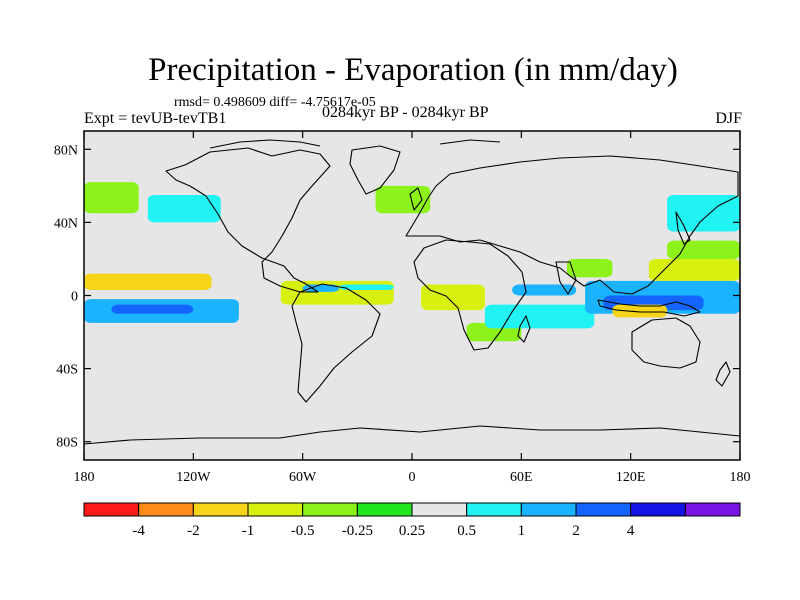  I want to click on y-tick-label: 40N, so click(66, 223).